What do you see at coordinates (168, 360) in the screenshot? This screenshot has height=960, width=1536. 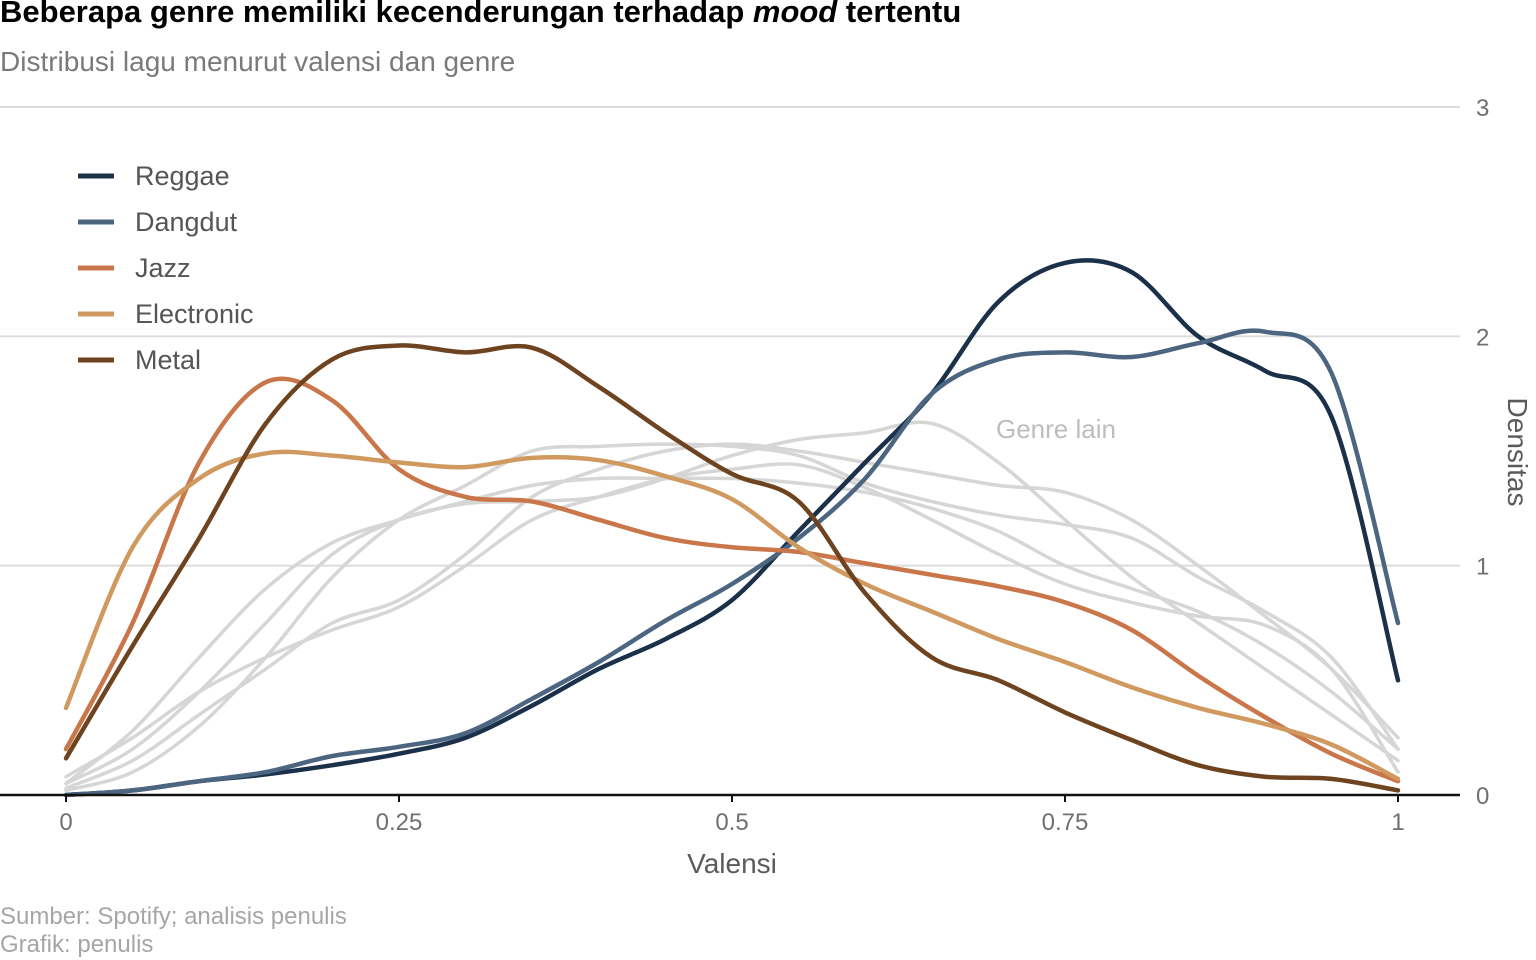 I see `legend-label-metal: Metal` at bounding box center [168, 360].